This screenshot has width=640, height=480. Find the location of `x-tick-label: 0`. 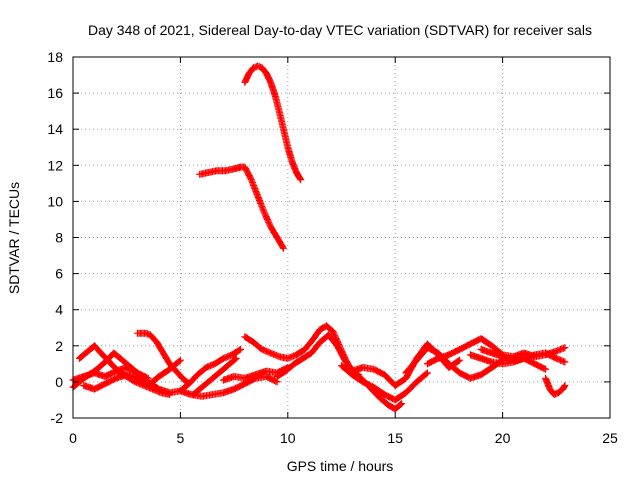

x-tick-label: 0 is located at coordinates (73, 438).